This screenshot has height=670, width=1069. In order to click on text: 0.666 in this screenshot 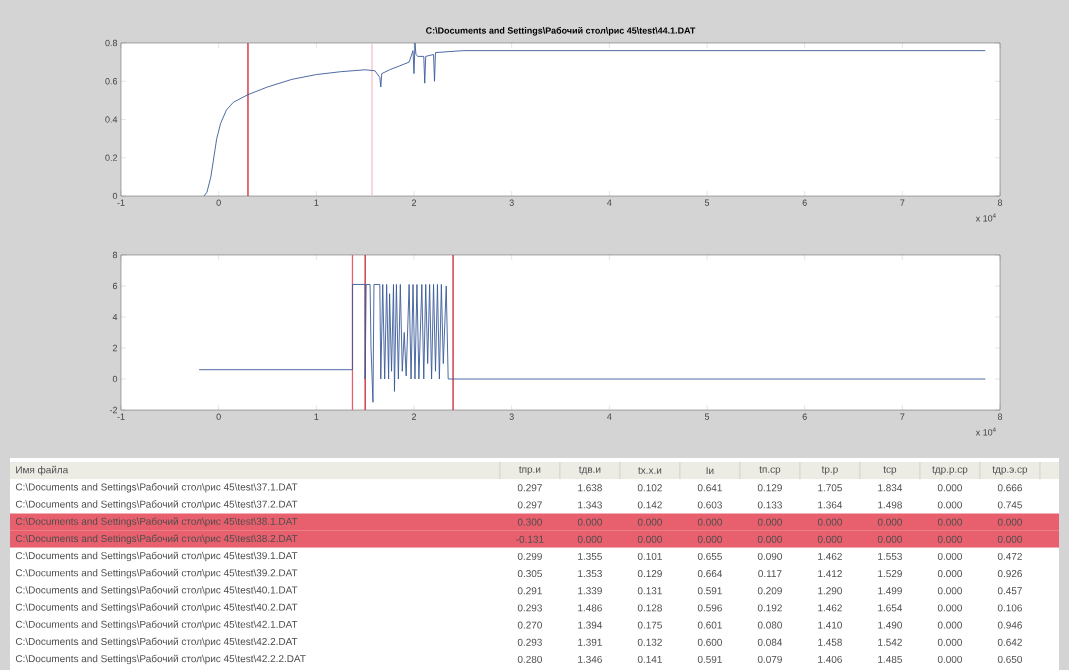, I will do `click(1009, 488)`.